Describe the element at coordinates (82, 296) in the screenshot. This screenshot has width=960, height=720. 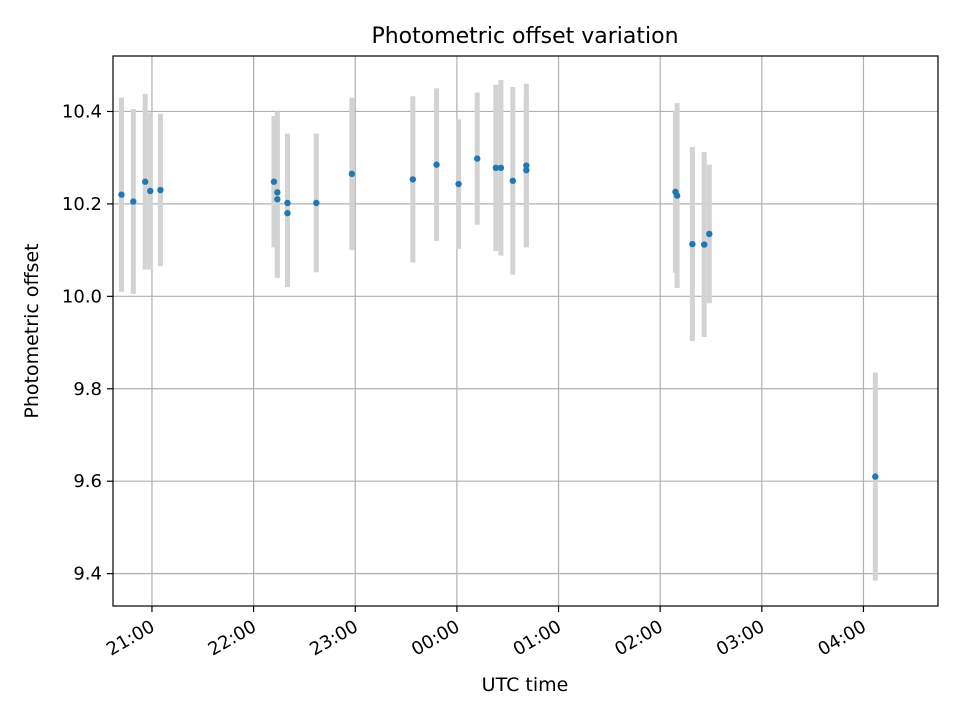
I see `y-tick-label: 10.0` at that location.